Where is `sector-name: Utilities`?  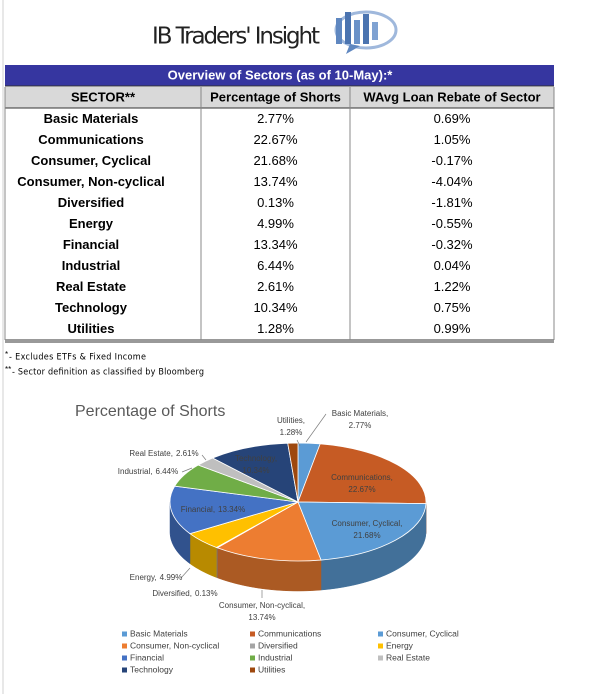
sector-name: Utilities is located at coordinates (91, 328).